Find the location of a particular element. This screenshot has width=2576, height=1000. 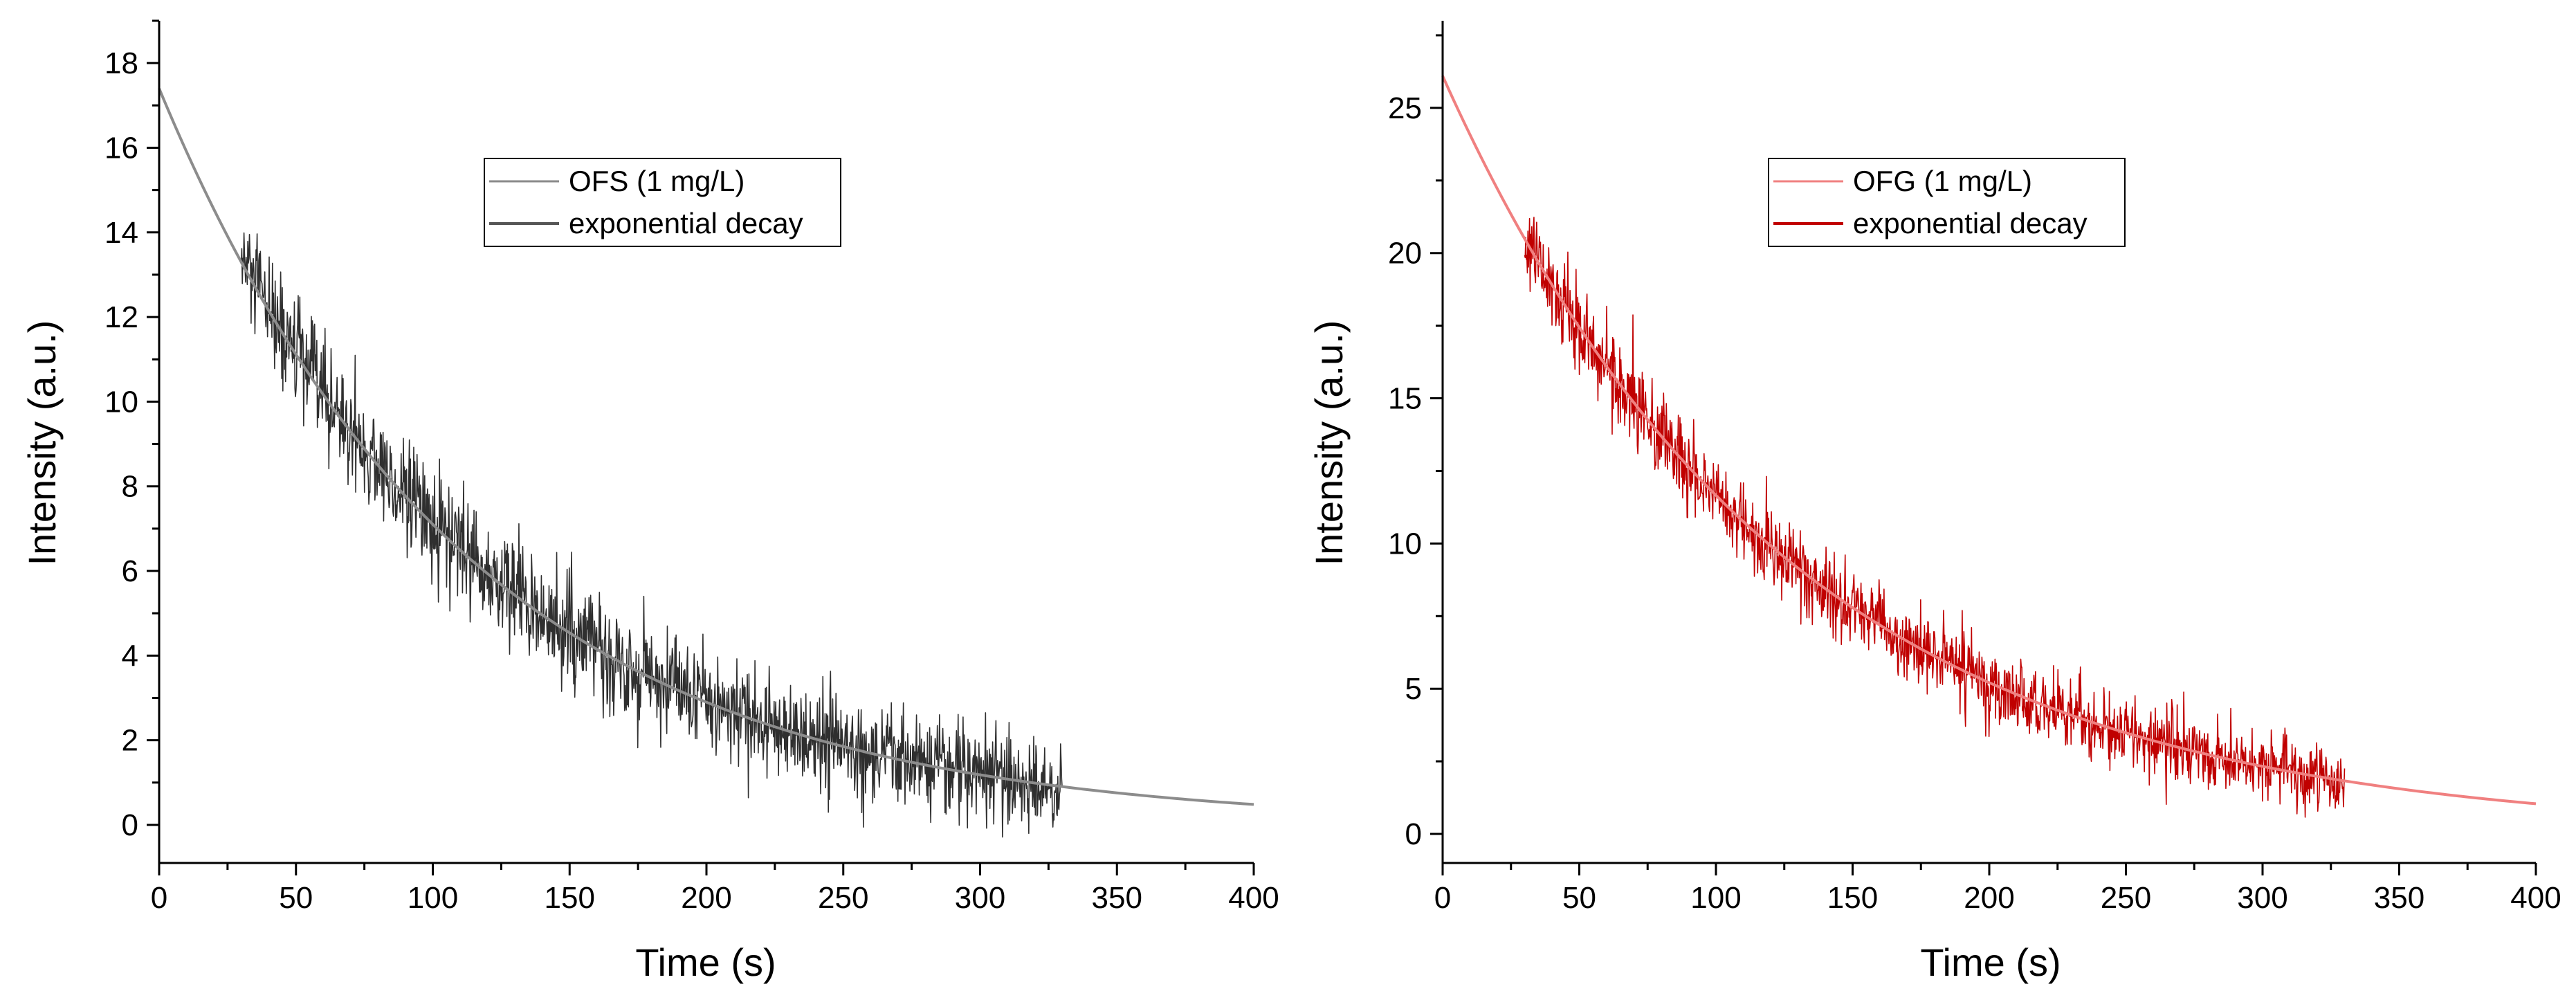

right-y-axis-title: Intensity (a.u.) is located at coordinates (1329, 443).